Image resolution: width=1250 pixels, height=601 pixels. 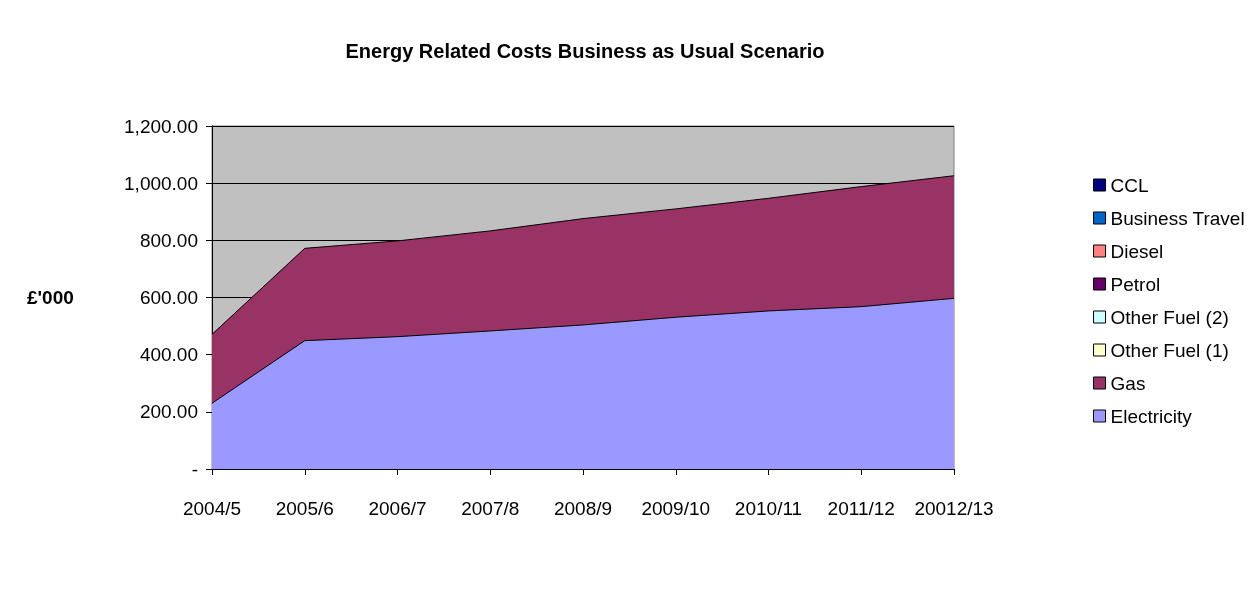 What do you see at coordinates (583, 508) in the screenshot?
I see `x-tick-label: 2008/9` at bounding box center [583, 508].